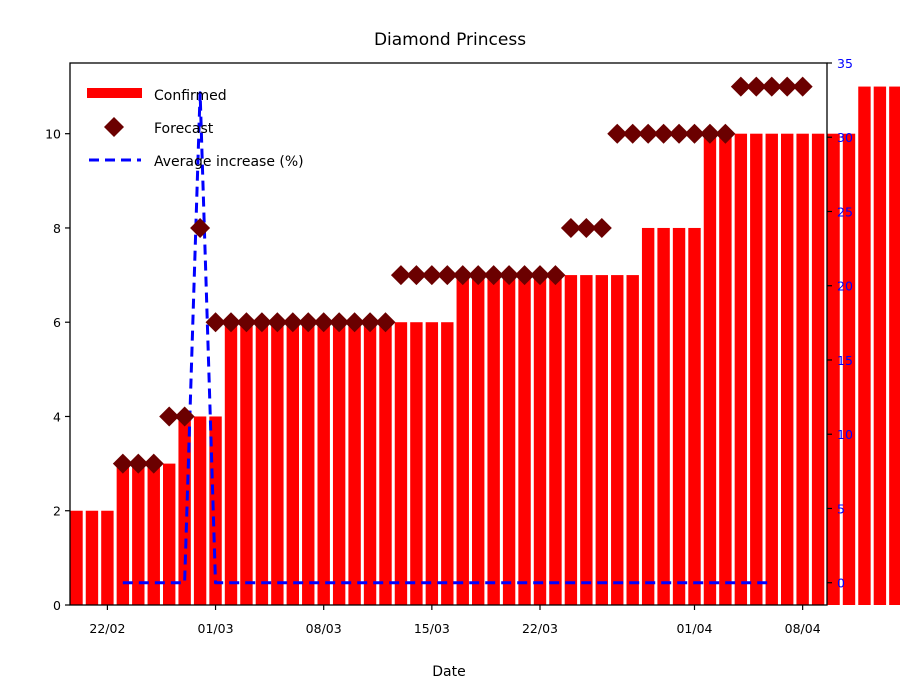  What do you see at coordinates (53, 134) in the screenshot?
I see `y-tick-label: 10` at bounding box center [53, 134].